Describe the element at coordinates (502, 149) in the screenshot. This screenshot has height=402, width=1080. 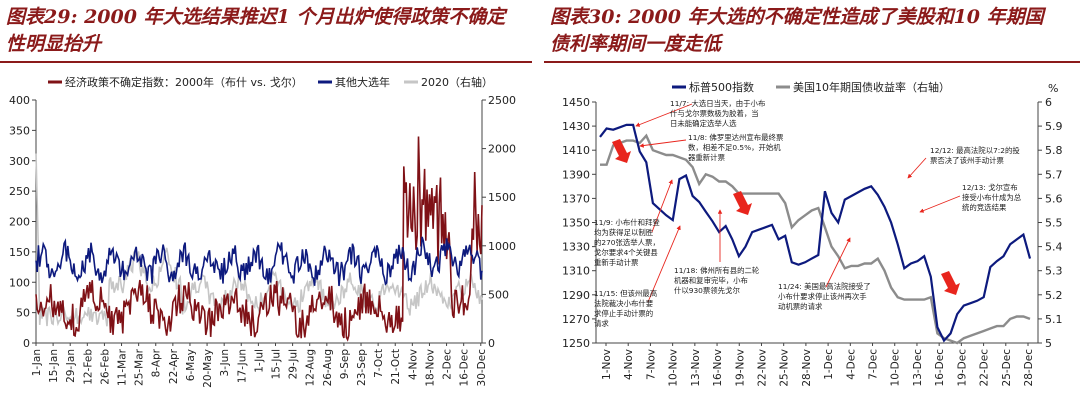
I see `y-tick-label-right: 2000` at that location.